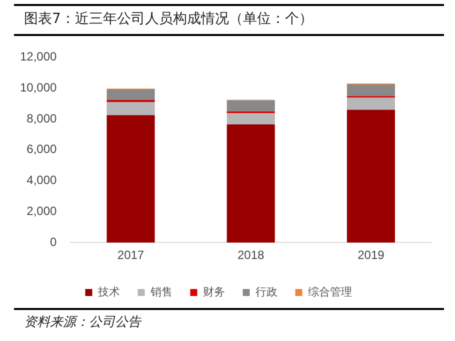 The height and width of the screenshot is (341, 455). Describe the element at coordinates (371, 255) in the screenshot. I see `x-tick-label: 2019` at that location.